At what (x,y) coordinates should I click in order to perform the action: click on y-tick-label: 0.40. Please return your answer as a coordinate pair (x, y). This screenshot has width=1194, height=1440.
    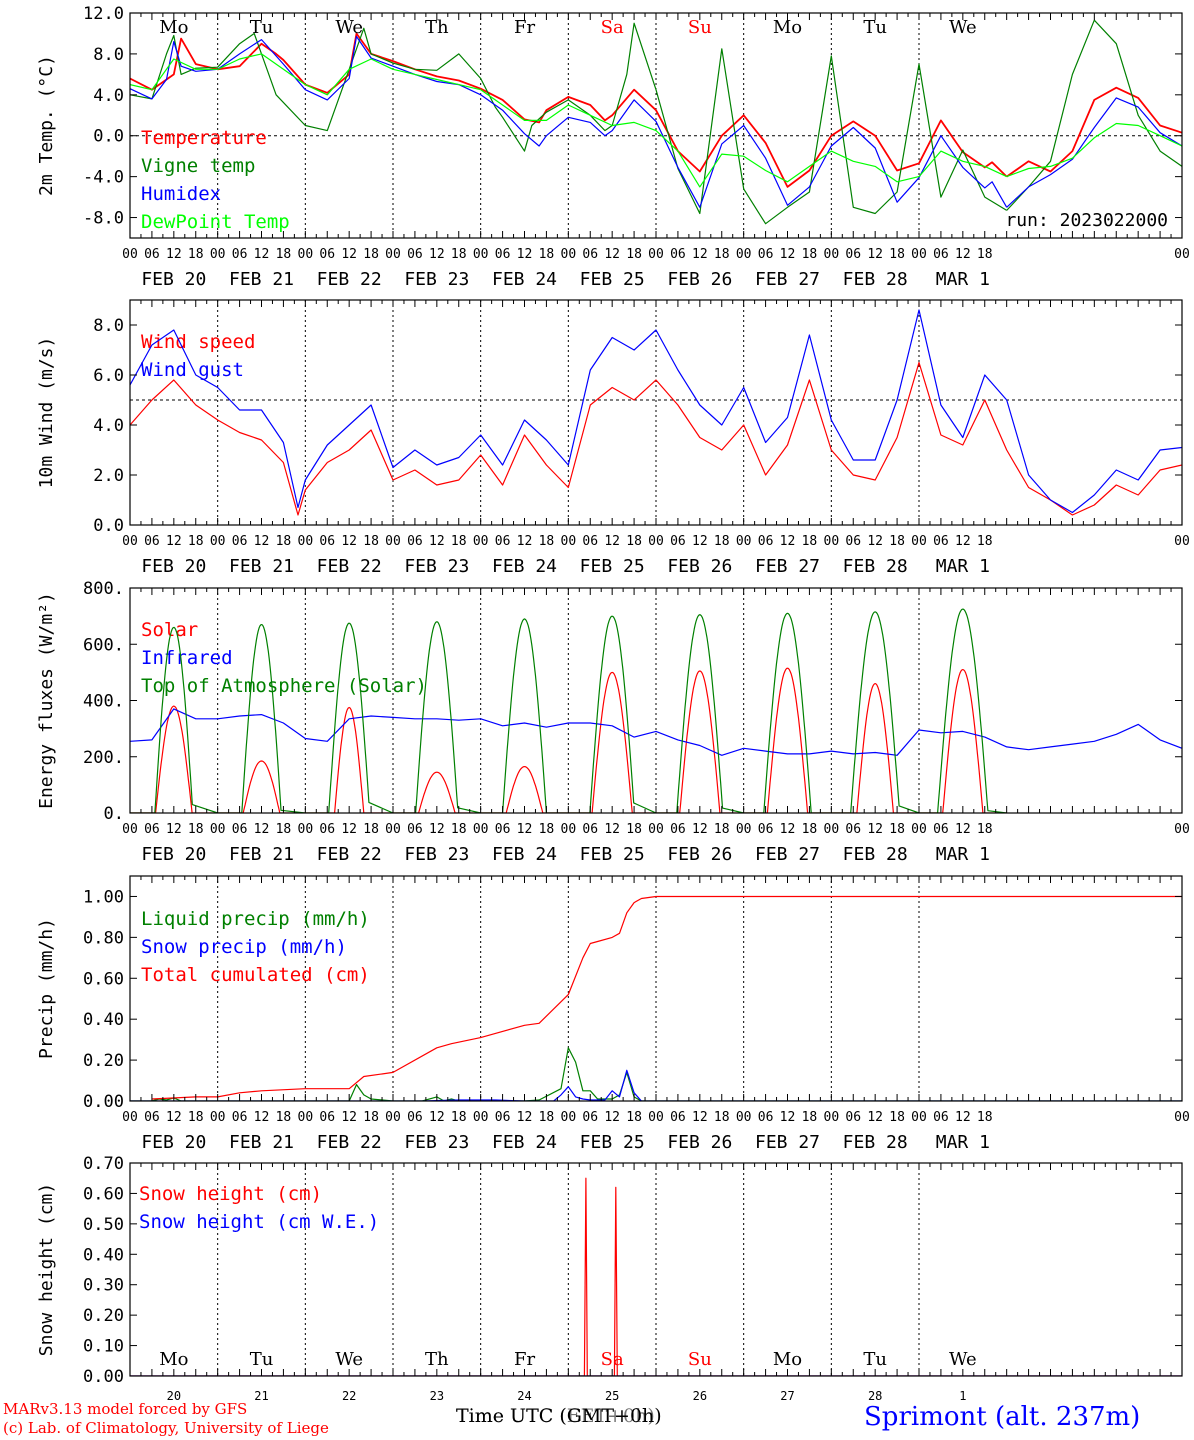
    Looking at the image, I should click on (103, 1255).